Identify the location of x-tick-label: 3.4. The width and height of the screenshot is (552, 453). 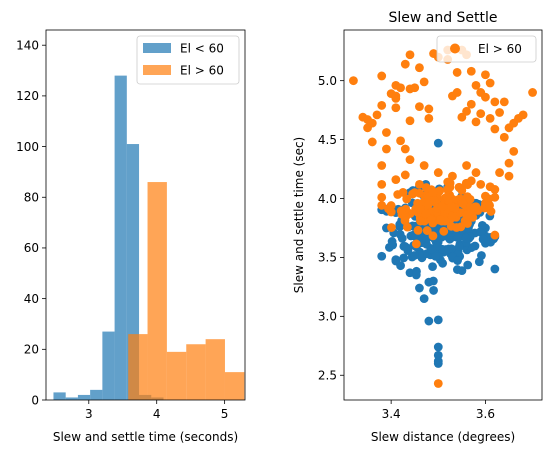
(391, 414).